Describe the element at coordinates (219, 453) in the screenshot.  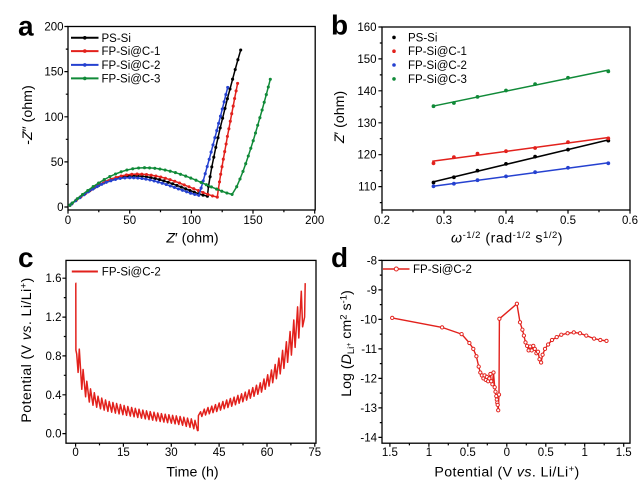
I see `svg-text: 45` at that location.